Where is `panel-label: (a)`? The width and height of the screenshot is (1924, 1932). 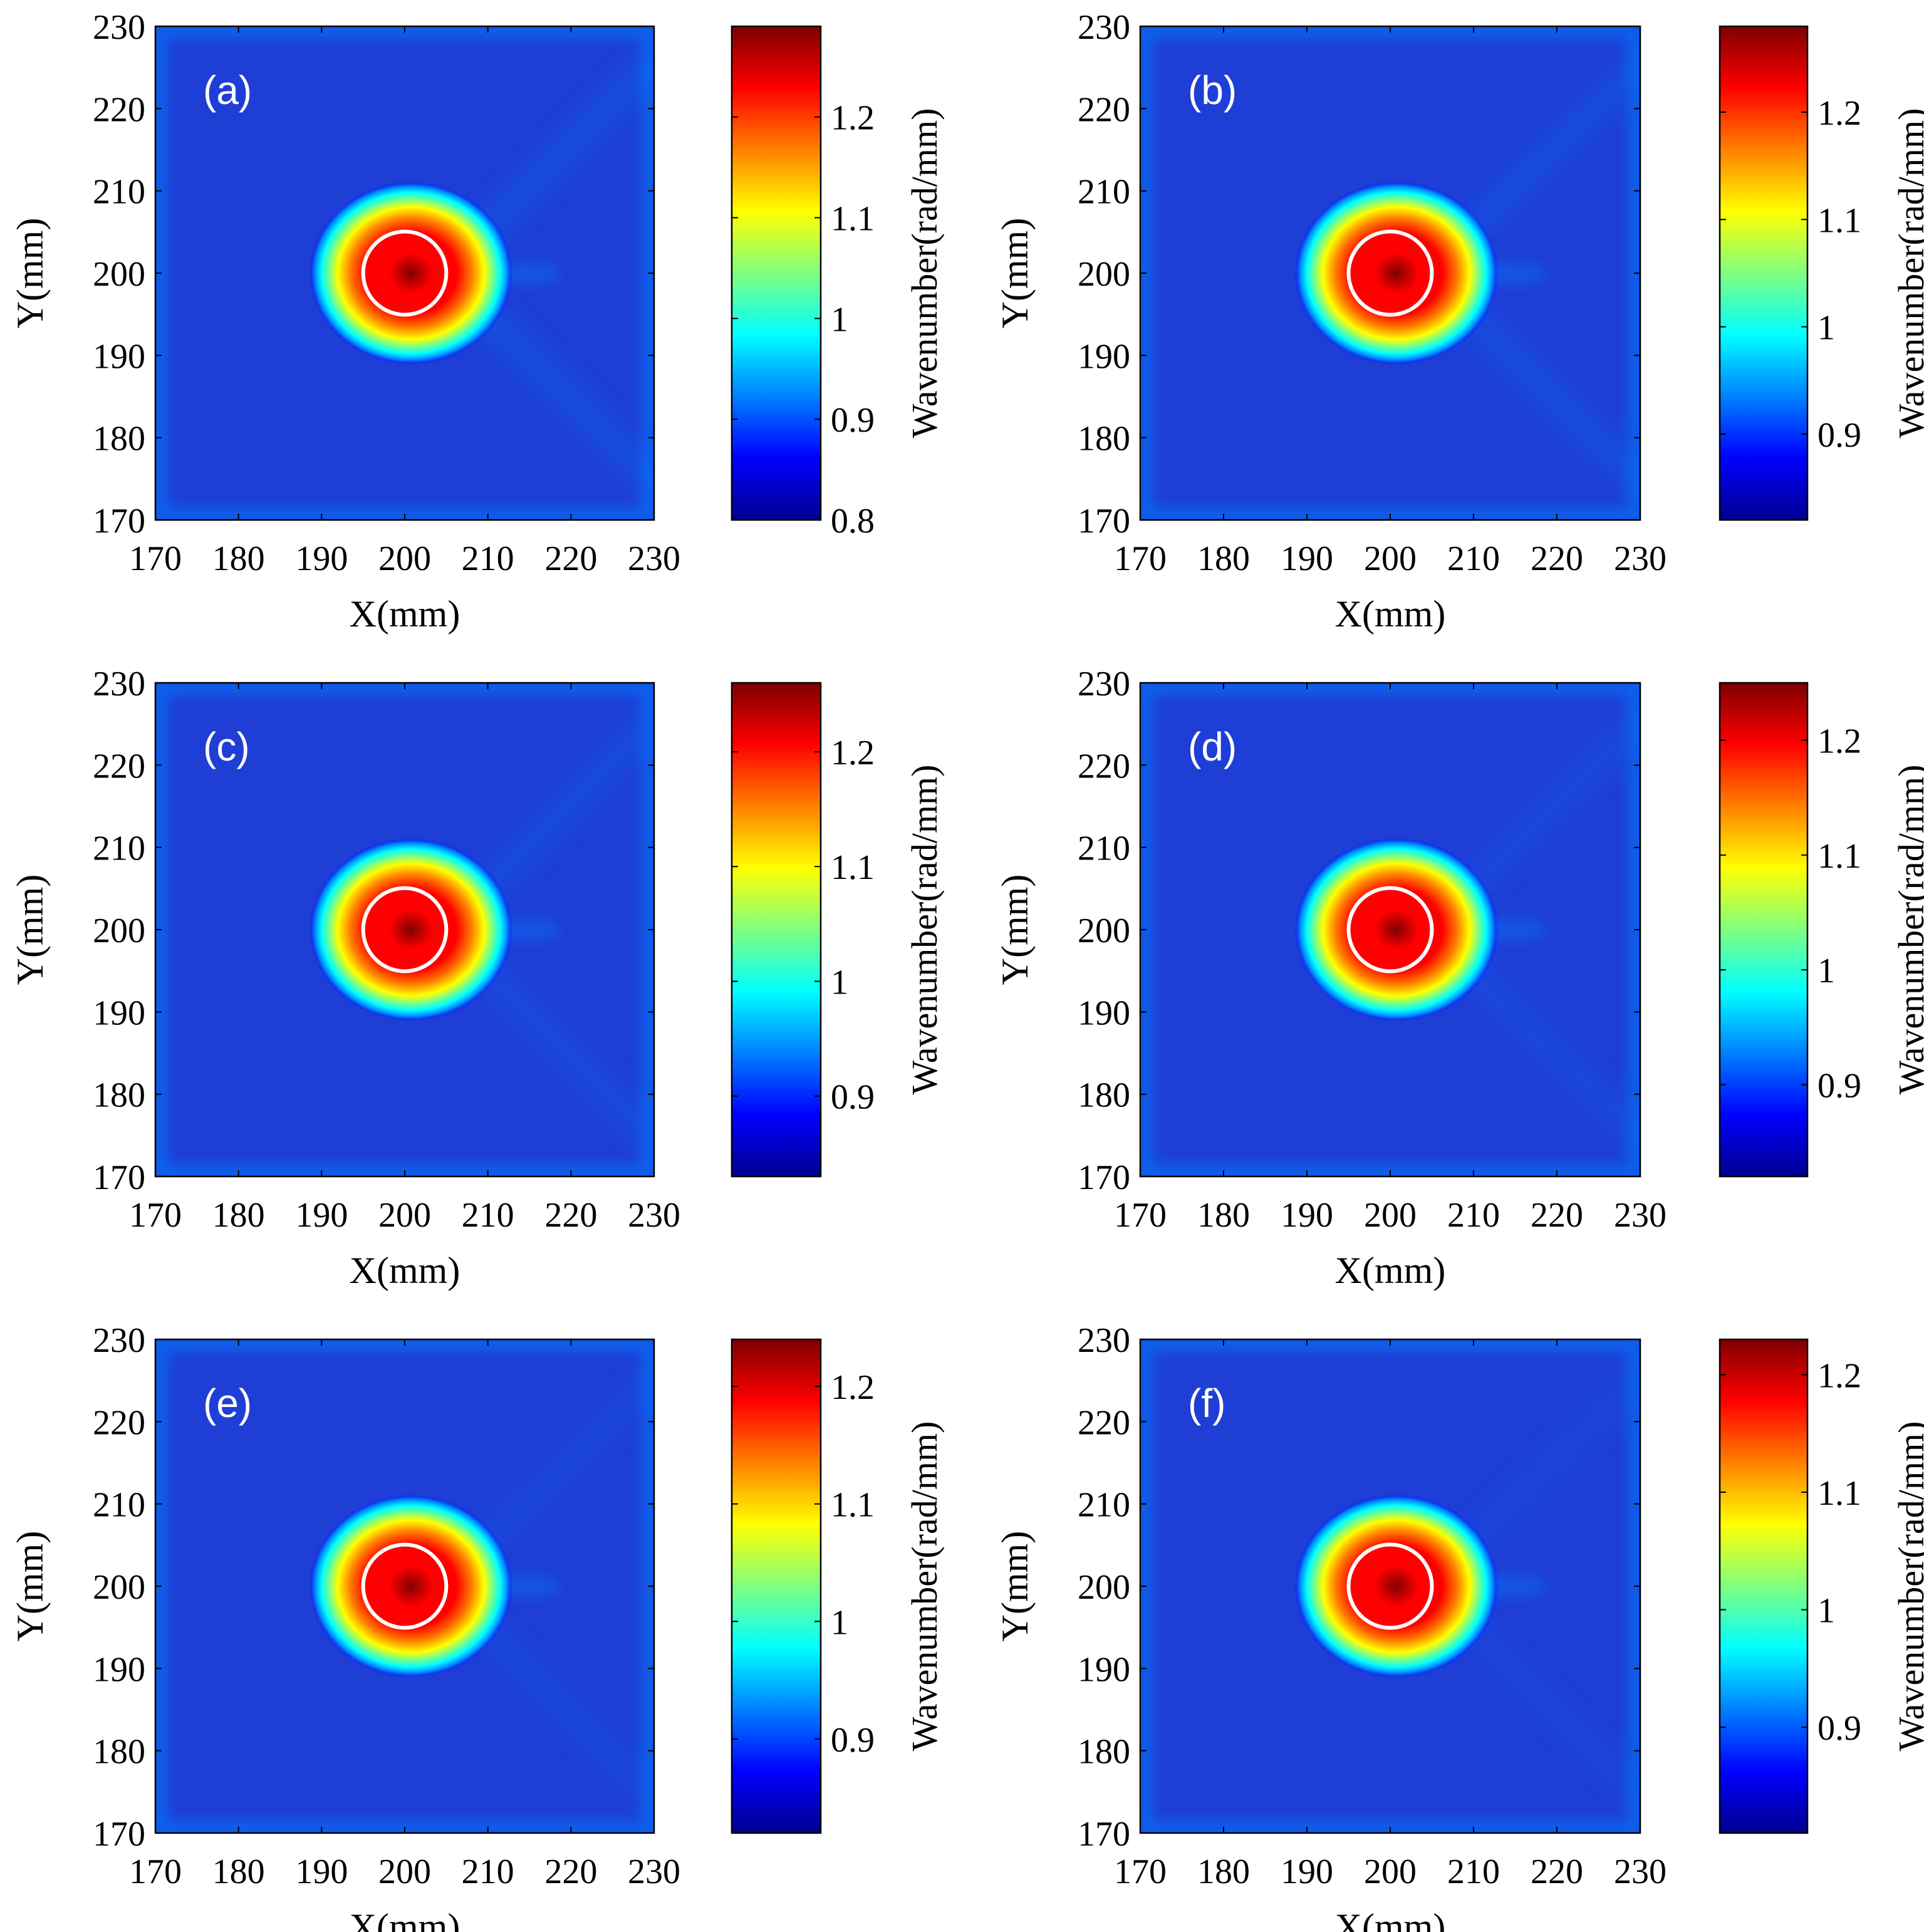 panel-label: (a) is located at coordinates (227, 90).